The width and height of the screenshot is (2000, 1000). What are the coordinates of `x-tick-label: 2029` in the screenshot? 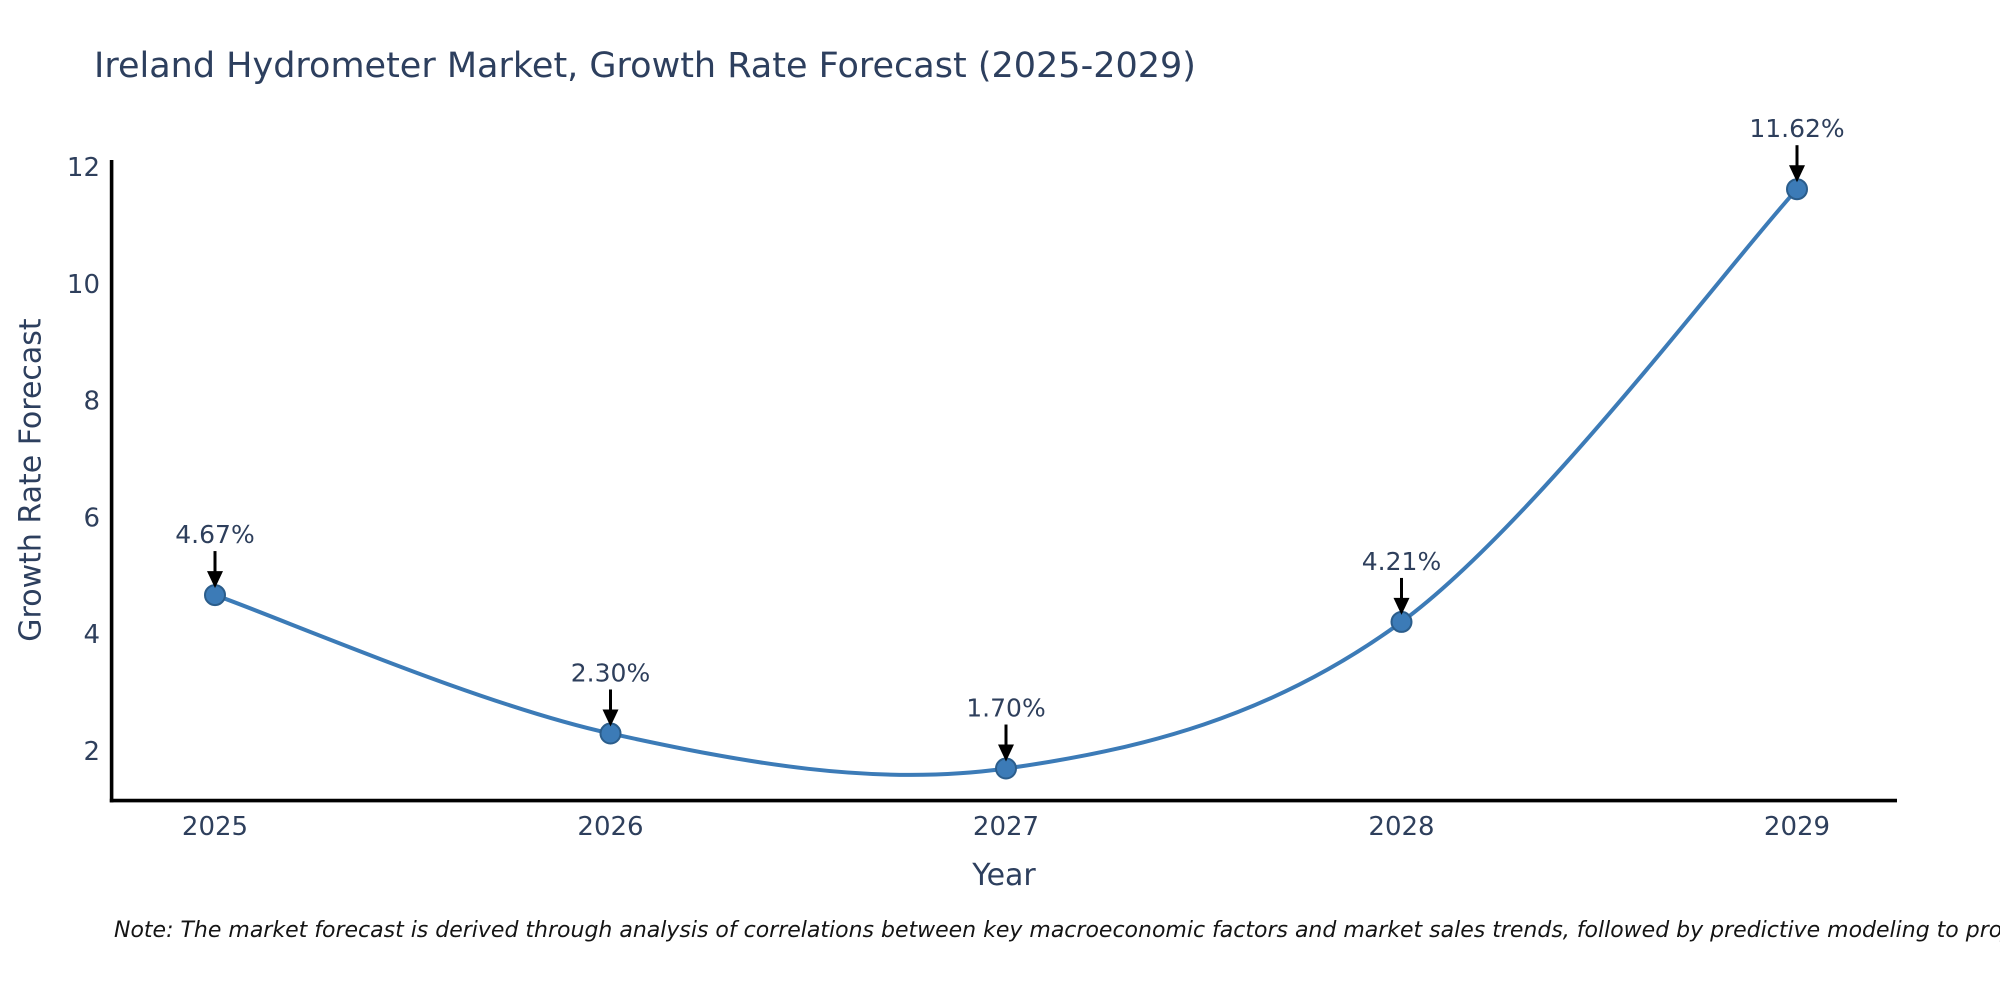 It's located at (1797, 827).